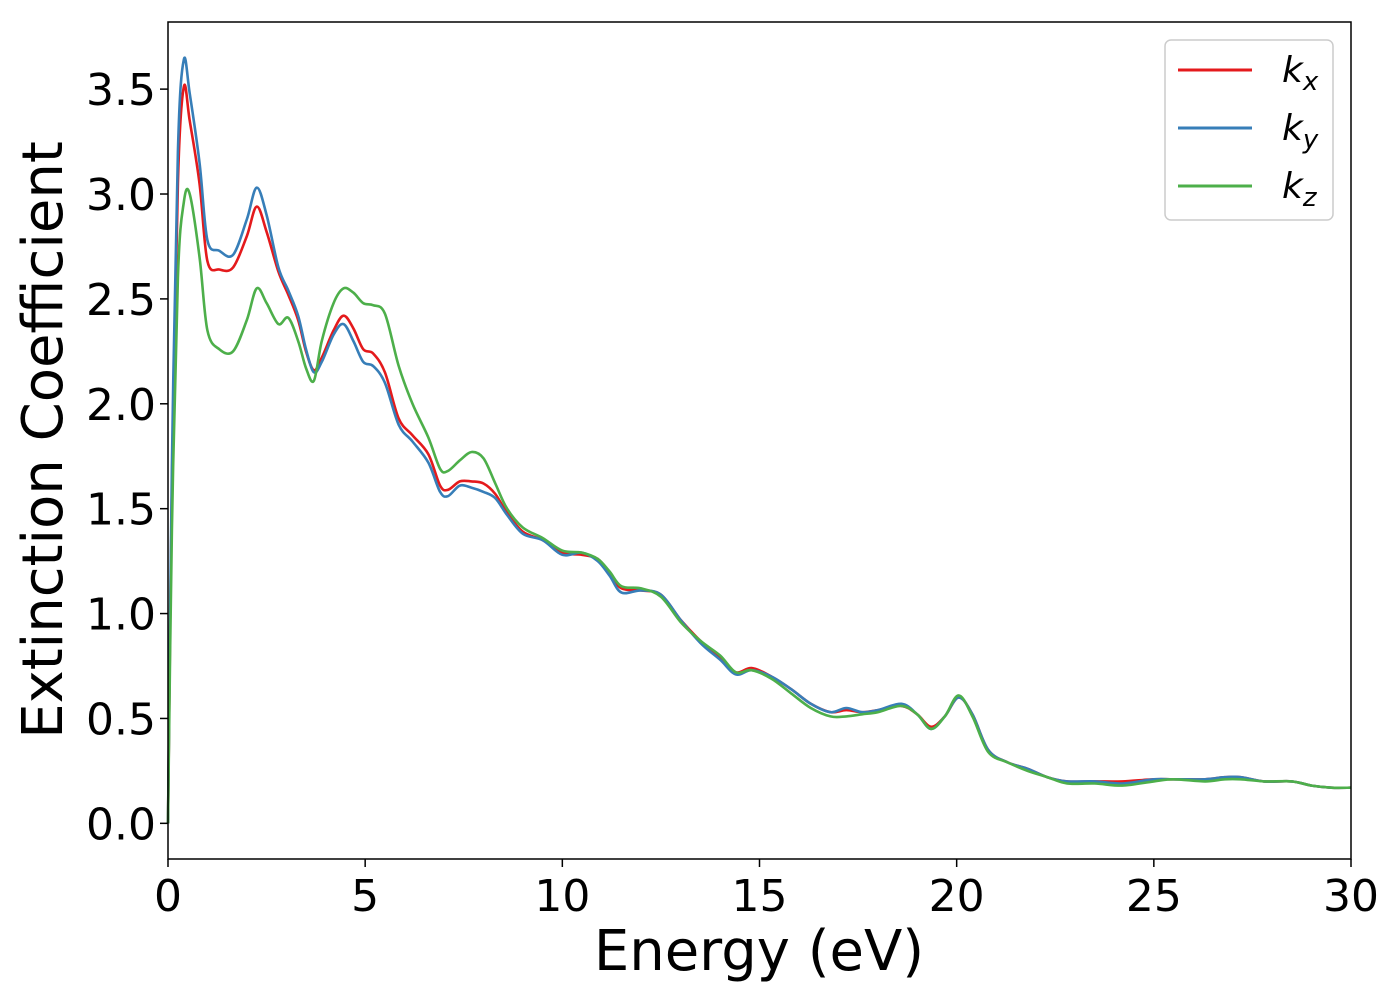 This screenshot has height=1000, width=1400. What do you see at coordinates (759, 951) in the screenshot?
I see `x-axis-title: Energy (eV)` at bounding box center [759, 951].